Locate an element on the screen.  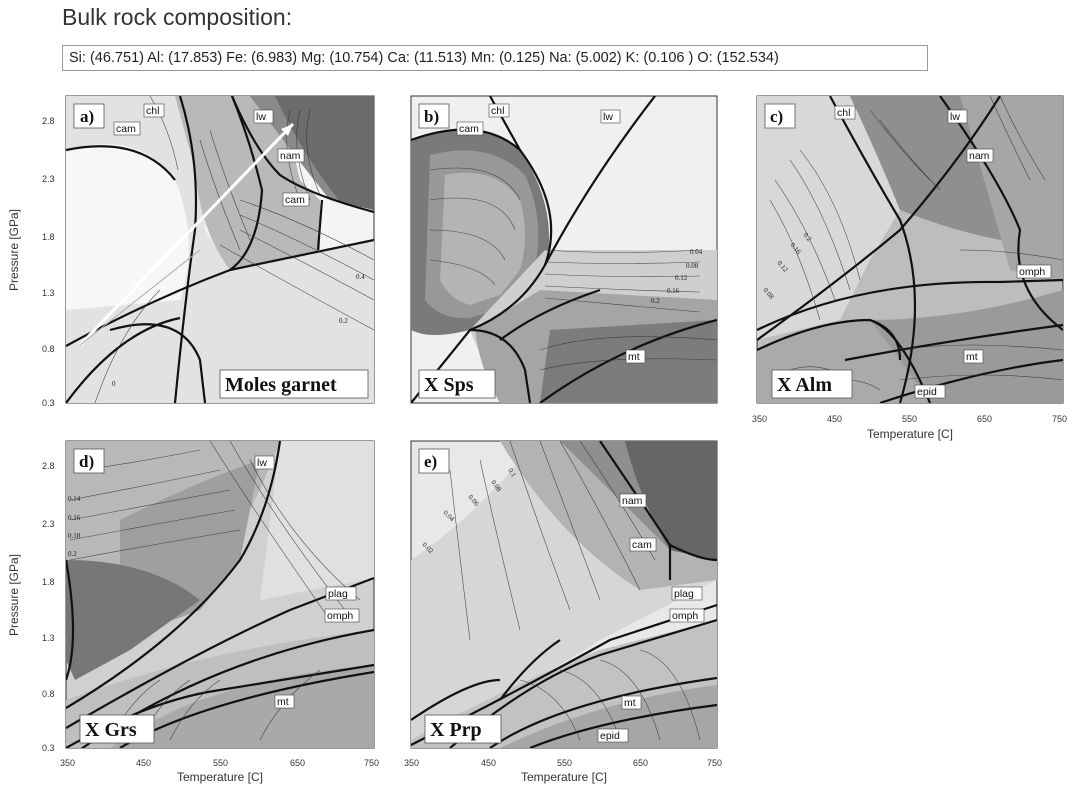
contour-label: 0.1 is located at coordinates (512, 473).